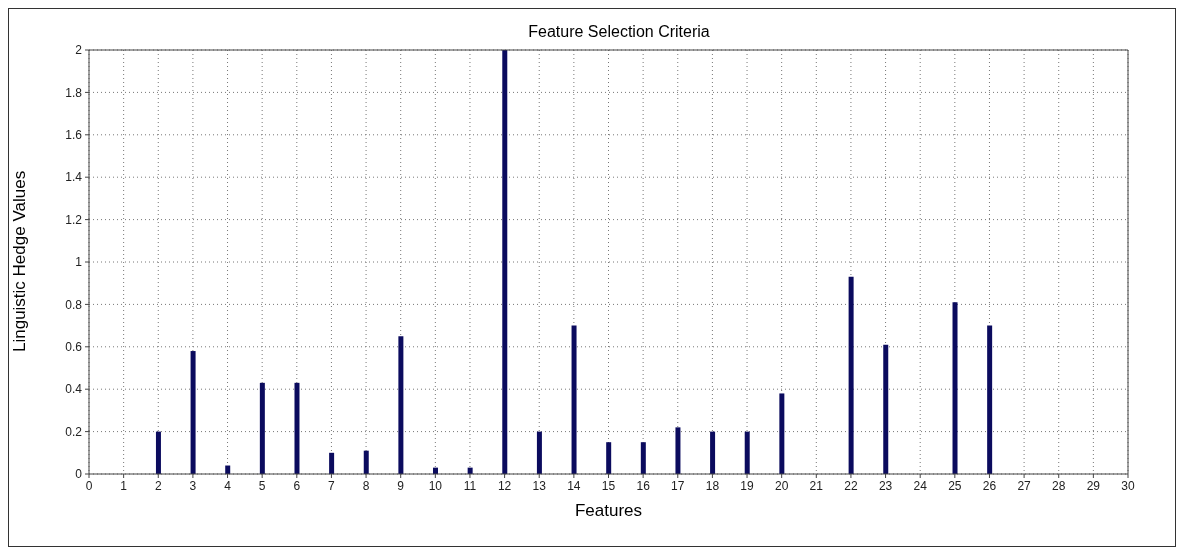  Describe the element at coordinates (1093, 485) in the screenshot. I see `x-tick-label: 29` at that location.